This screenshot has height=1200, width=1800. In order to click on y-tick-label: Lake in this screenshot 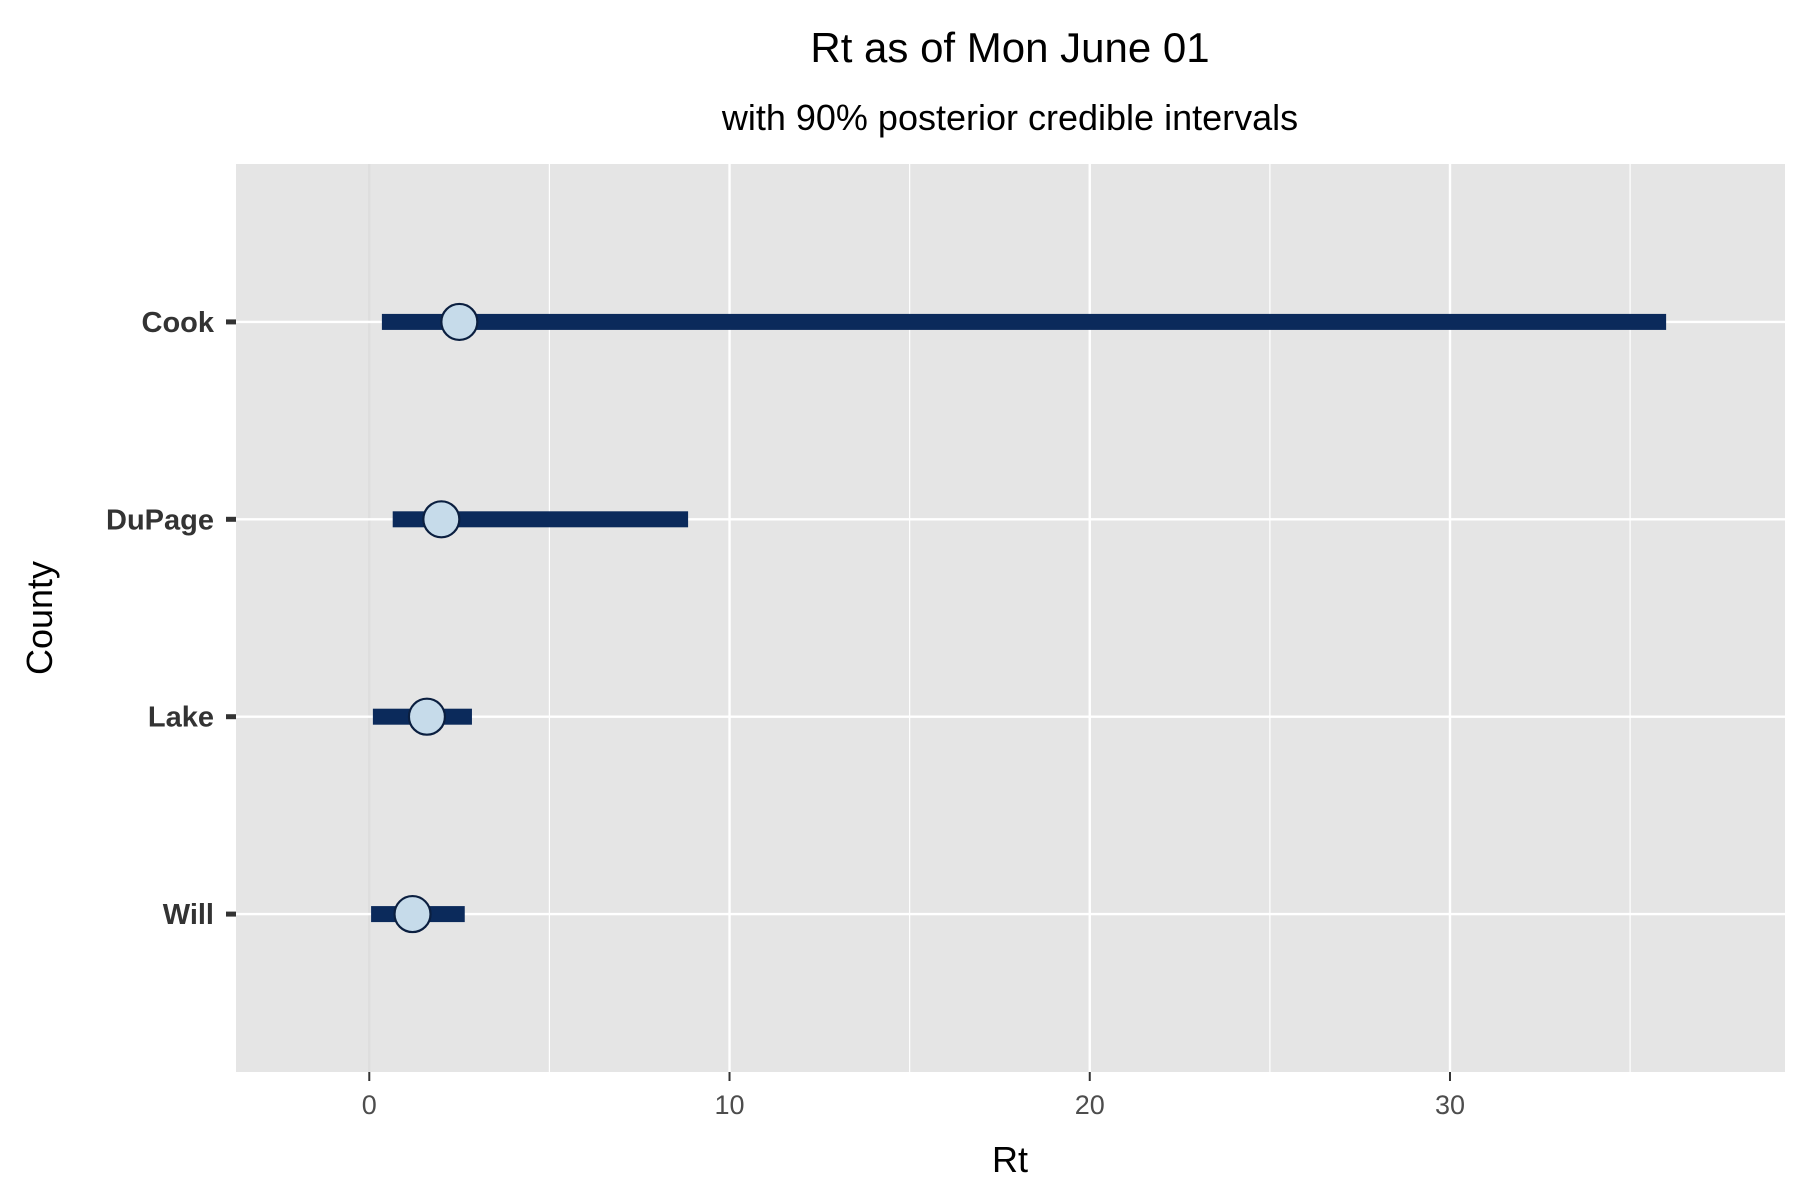, I will do `click(181, 718)`.